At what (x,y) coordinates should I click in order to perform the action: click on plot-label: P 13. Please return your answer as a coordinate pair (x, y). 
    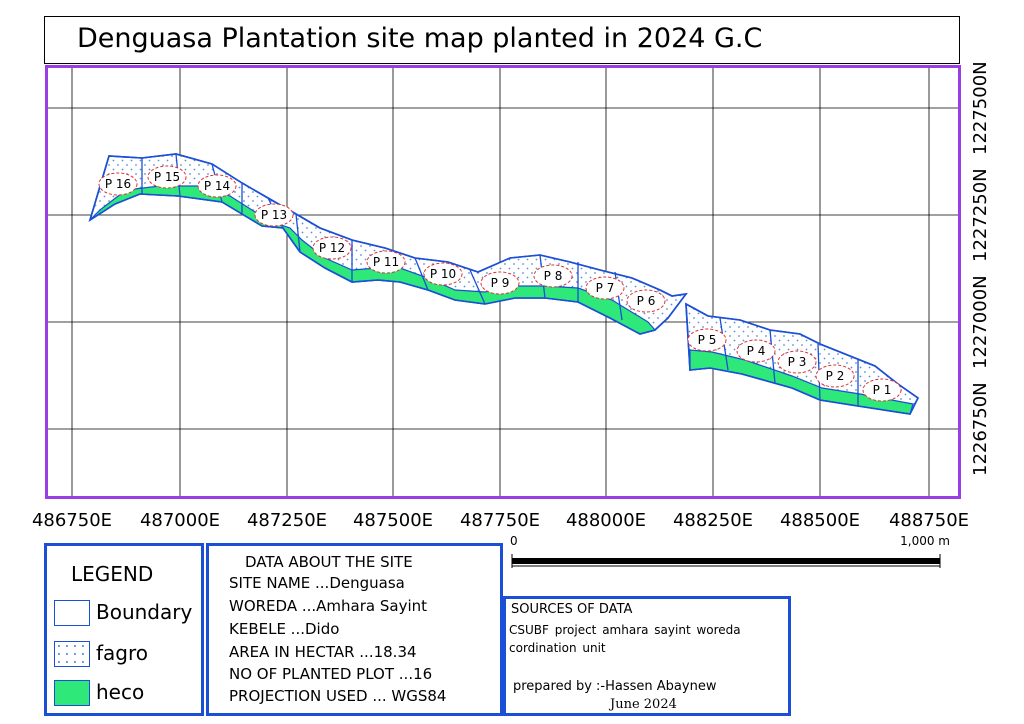
    Looking at the image, I should click on (274, 215).